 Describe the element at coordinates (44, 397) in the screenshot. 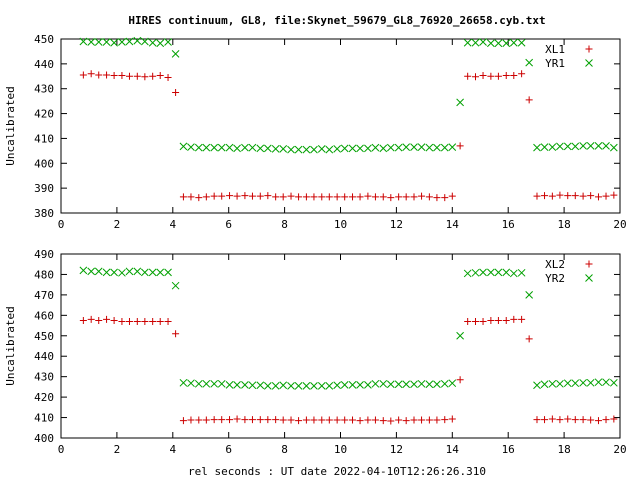

I see `y-tick-label: 420` at that location.